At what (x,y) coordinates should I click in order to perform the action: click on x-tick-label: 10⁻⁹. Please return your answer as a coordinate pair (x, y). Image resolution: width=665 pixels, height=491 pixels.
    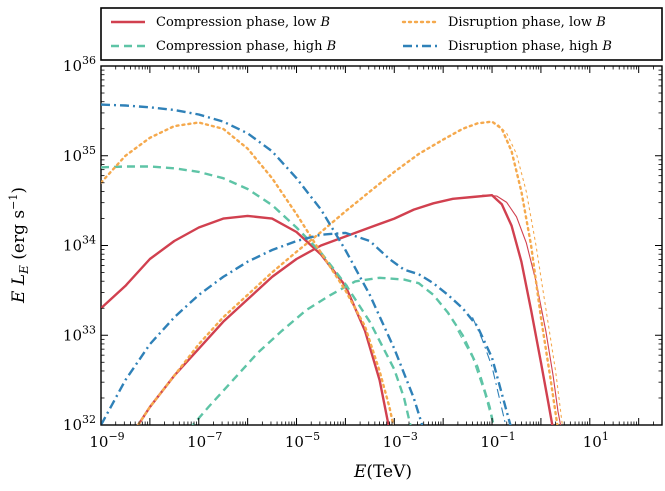
    Looking at the image, I should click on (106, 440).